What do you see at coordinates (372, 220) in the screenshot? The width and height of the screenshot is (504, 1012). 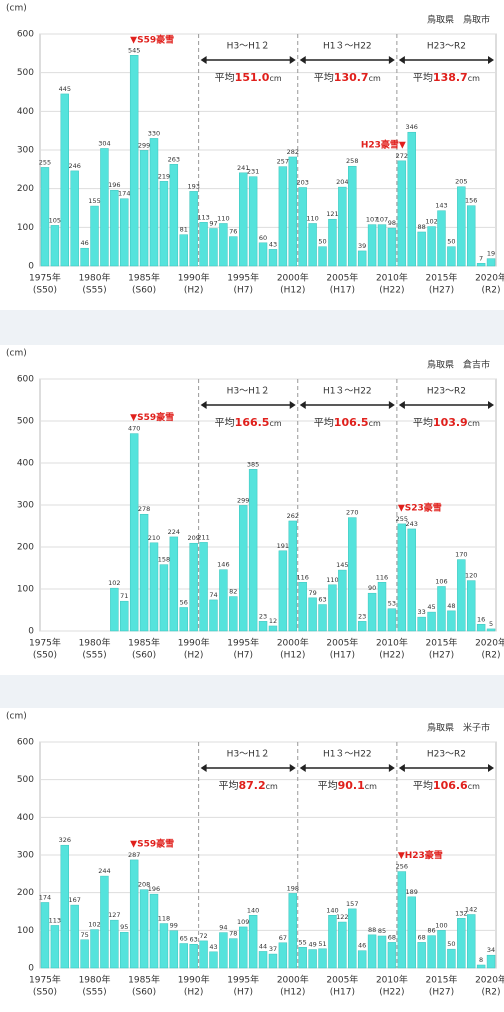 I see `value-label: 107` at bounding box center [372, 220].